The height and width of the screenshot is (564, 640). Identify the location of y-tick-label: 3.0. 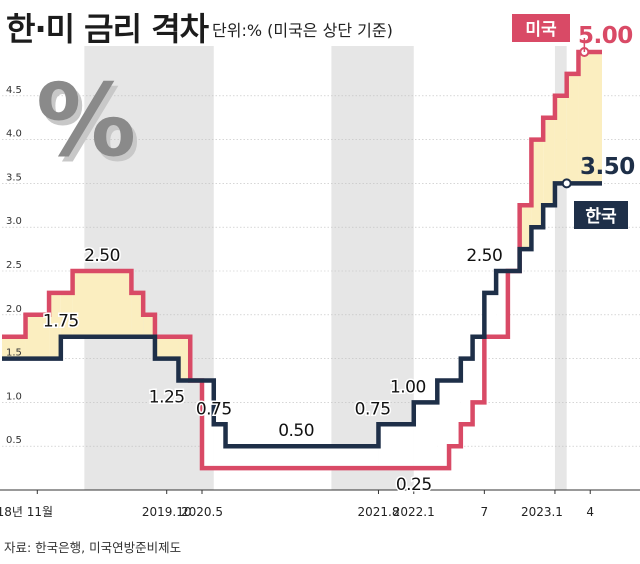
(14, 221).